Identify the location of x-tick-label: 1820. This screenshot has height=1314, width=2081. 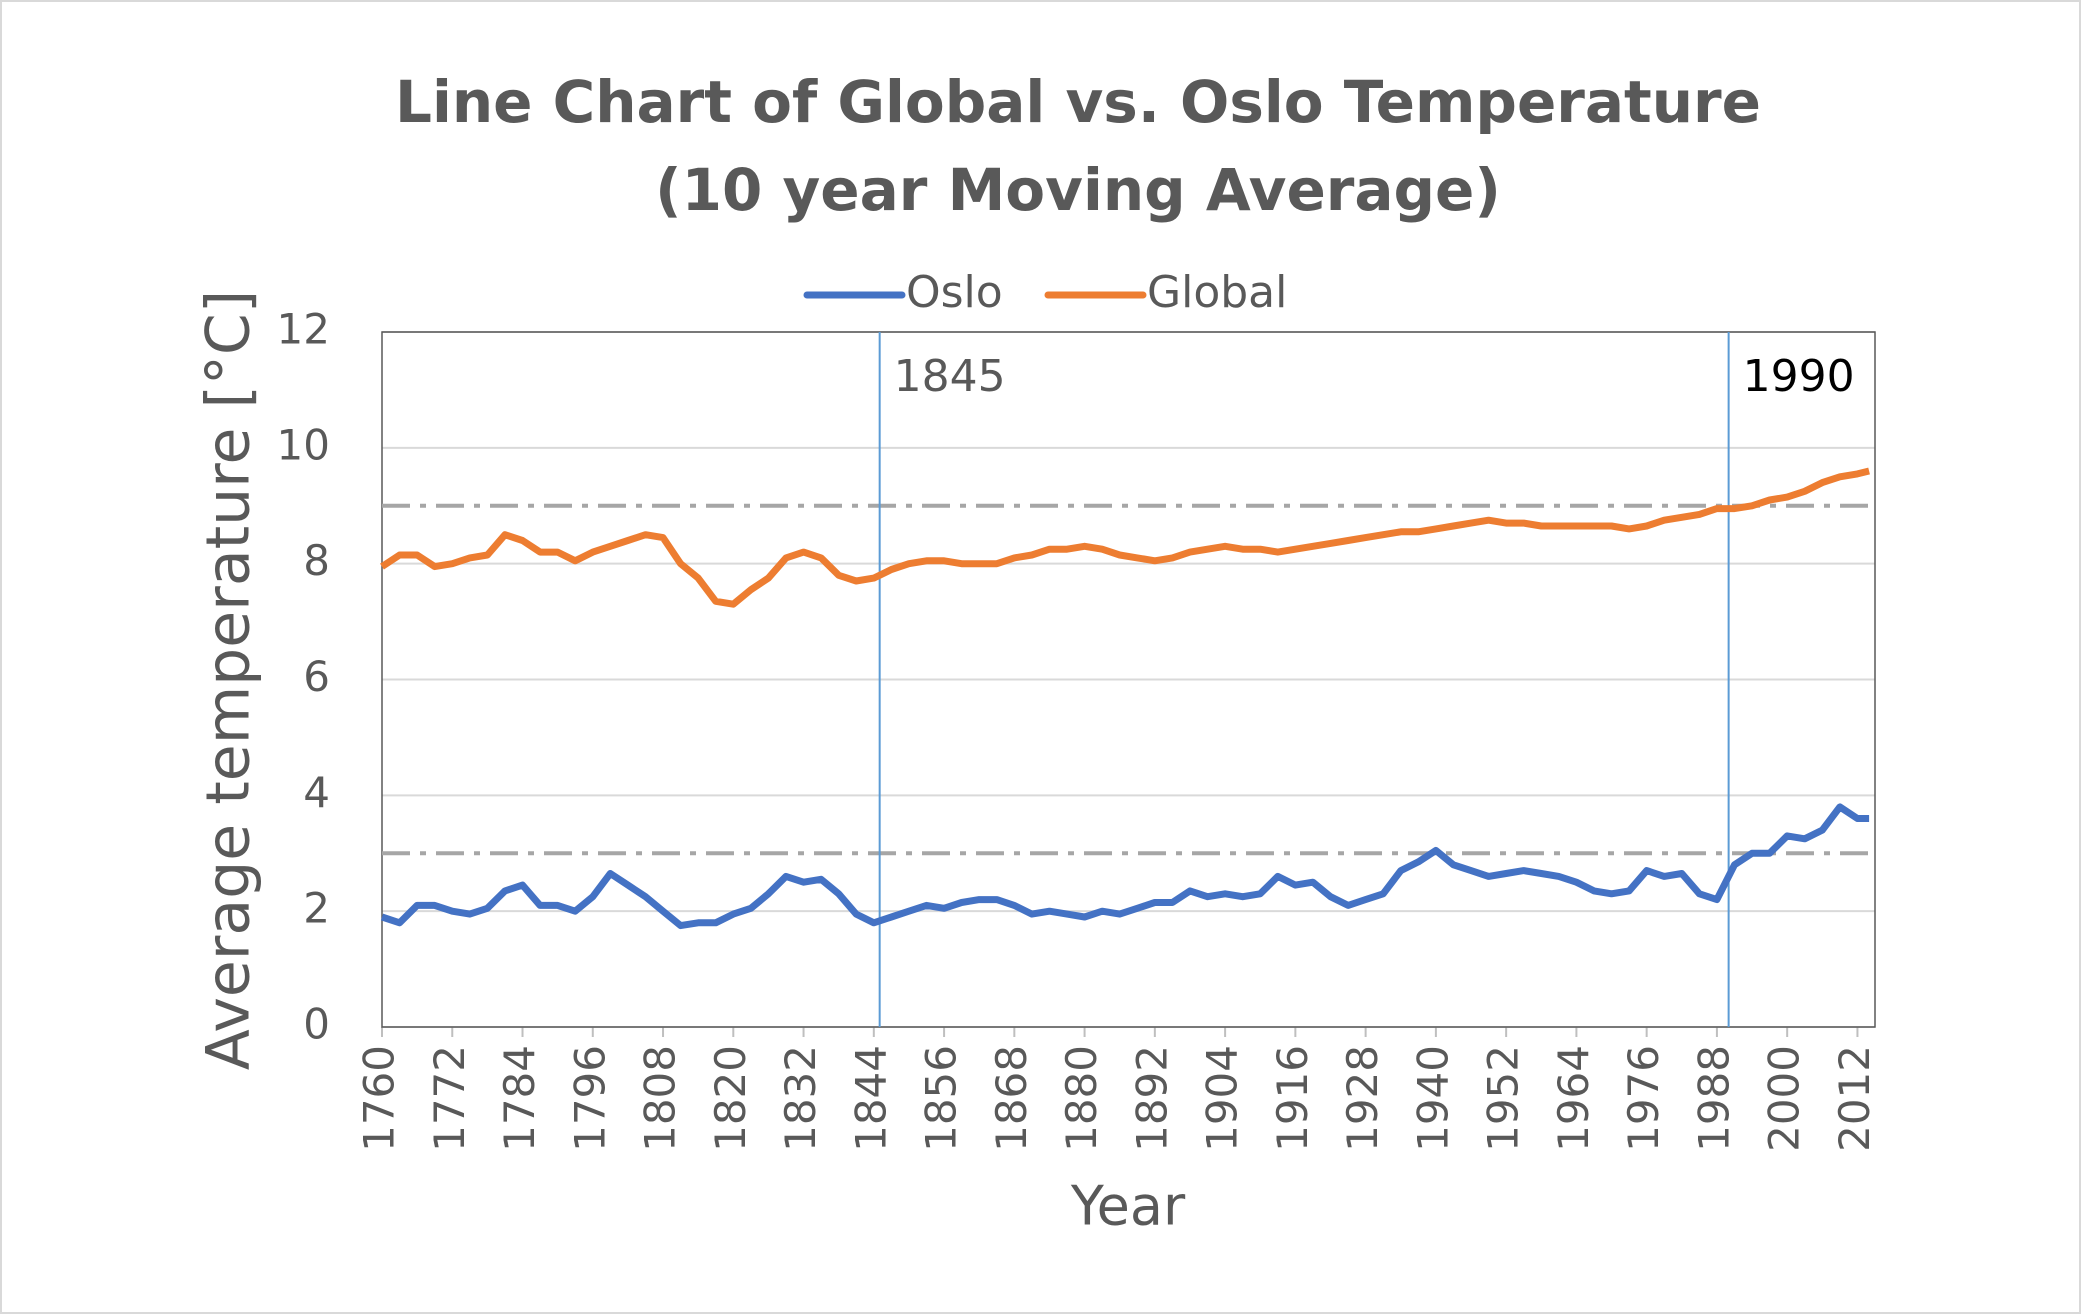
(730, 1098).